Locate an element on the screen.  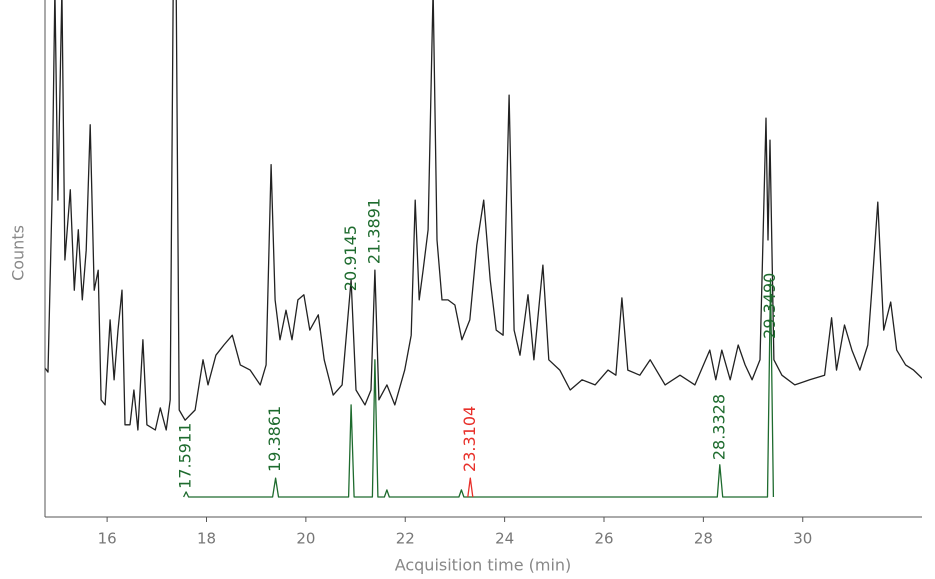
peak-label: 21.3891 is located at coordinates (373, 231).